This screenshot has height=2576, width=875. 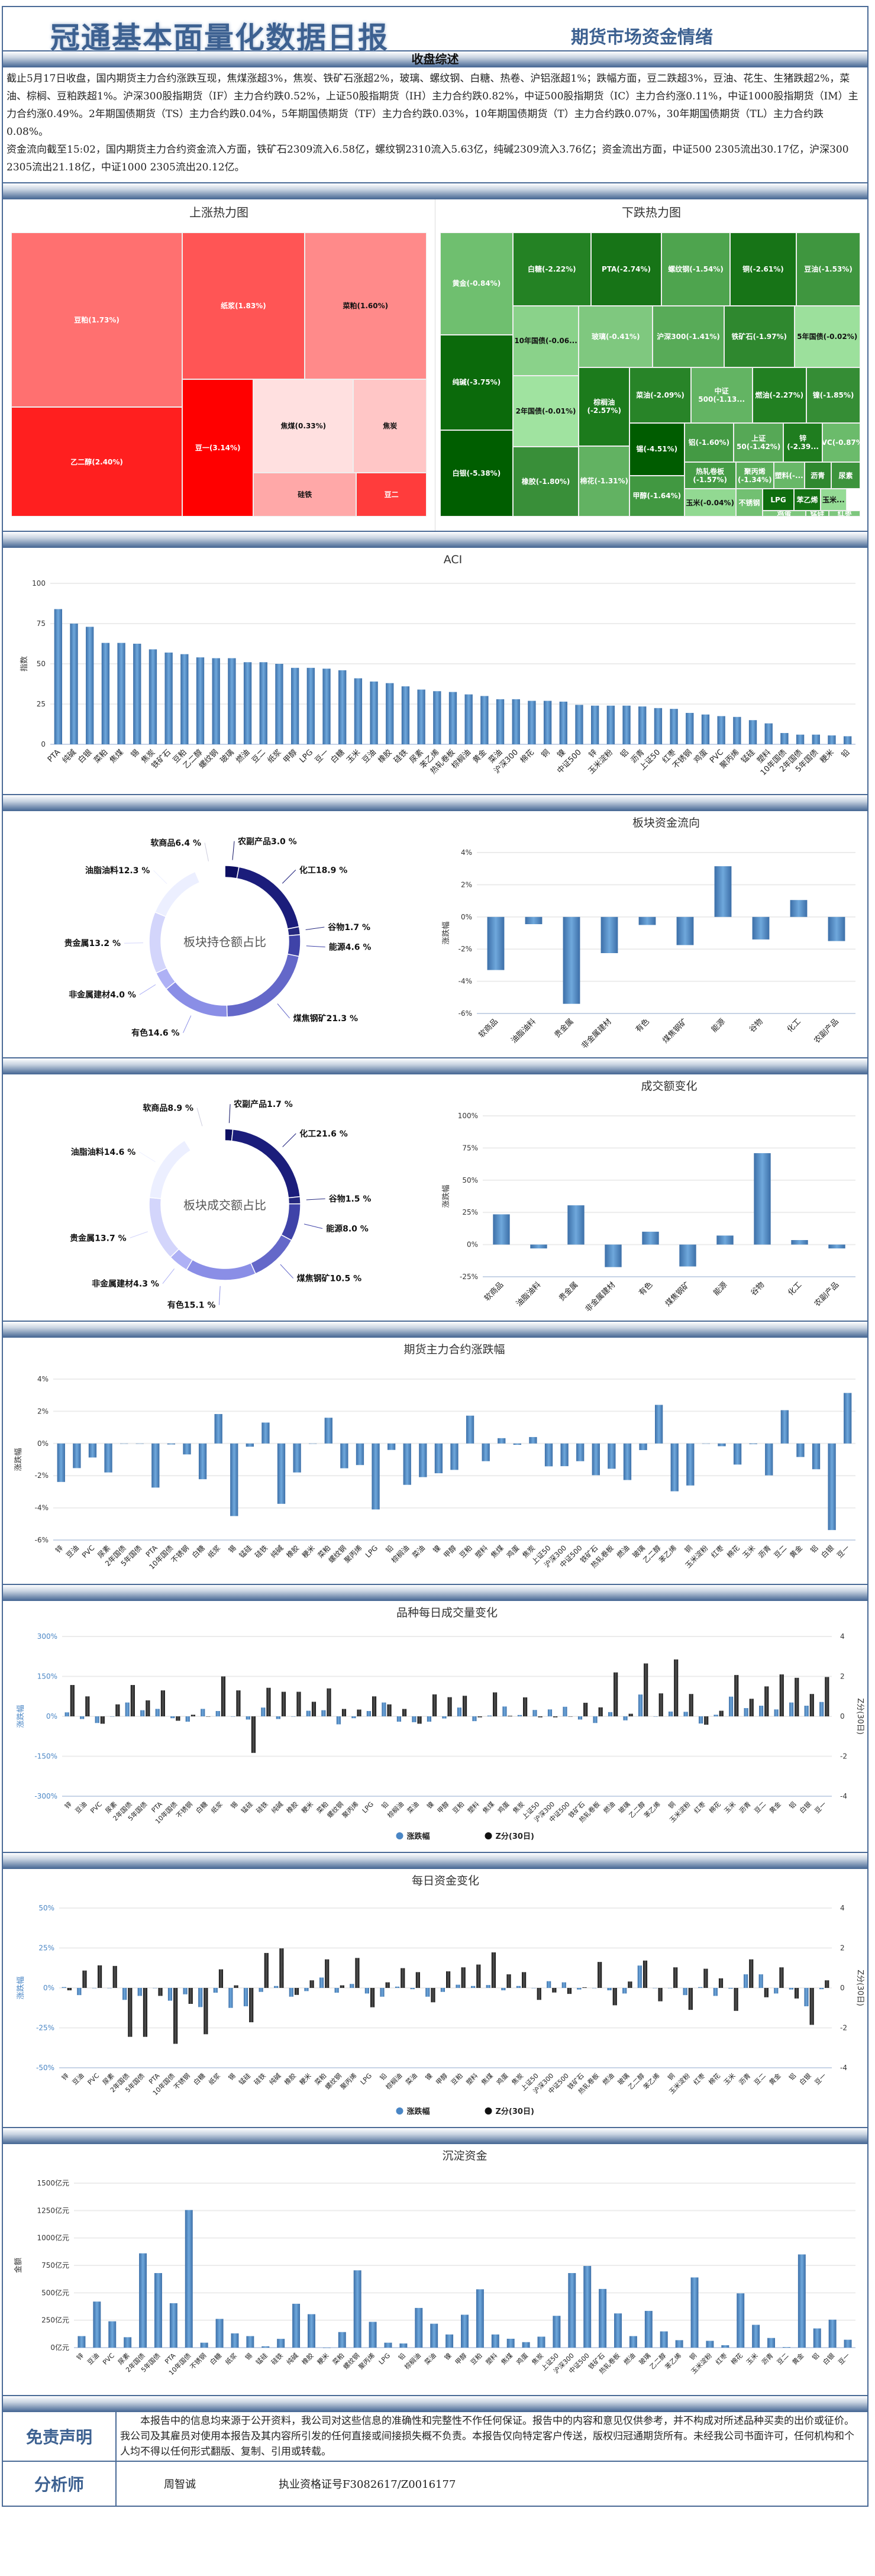 I want to click on x-tick-label: 纸浆, so click(x=214, y=2078).